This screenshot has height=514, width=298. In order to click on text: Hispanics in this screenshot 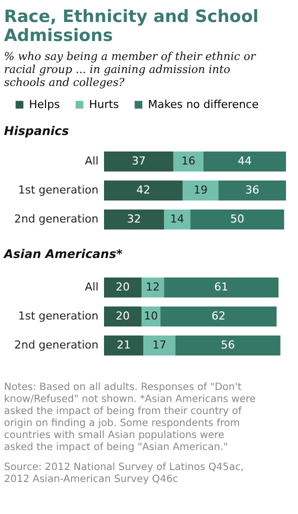, I will do `click(36, 131)`.